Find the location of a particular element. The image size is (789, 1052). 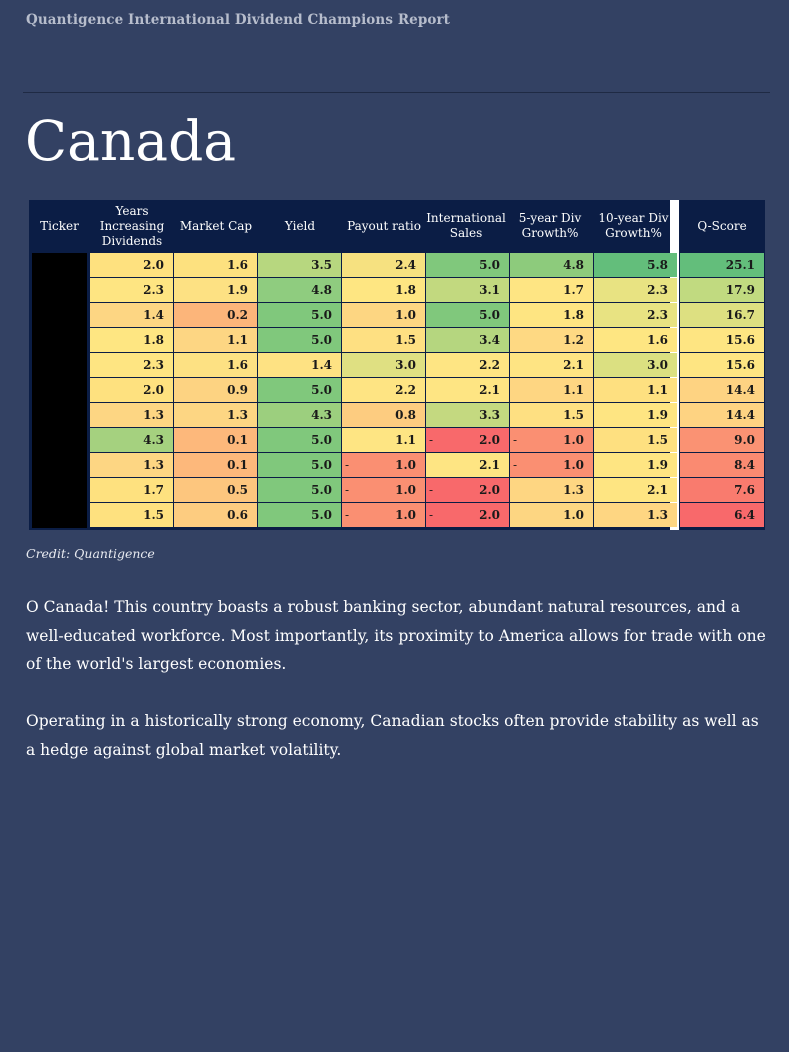

cell-value: 3.3 is located at coordinates (489, 415).